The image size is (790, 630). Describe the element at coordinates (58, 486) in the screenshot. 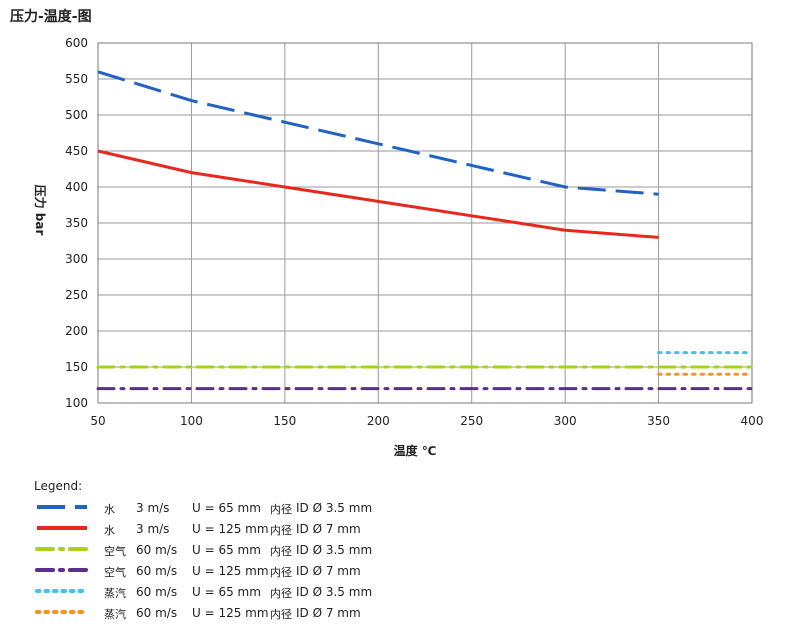

I see `legend-title: Legend:` at that location.